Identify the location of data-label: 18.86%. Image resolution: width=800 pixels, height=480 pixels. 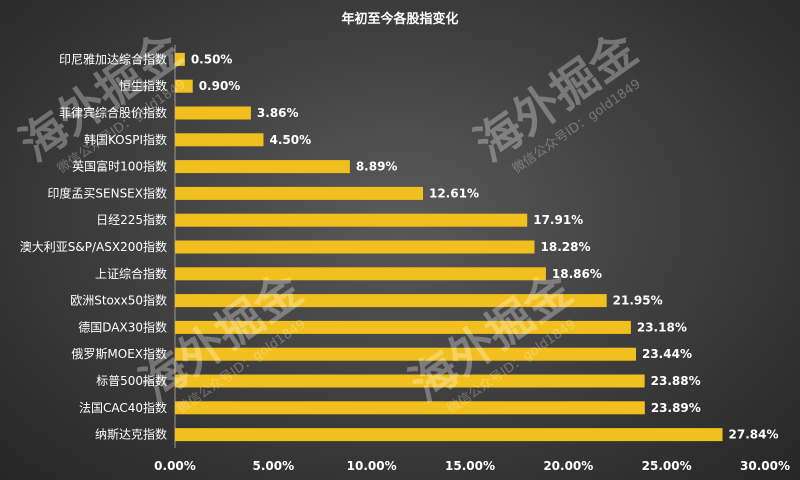
(577, 274).